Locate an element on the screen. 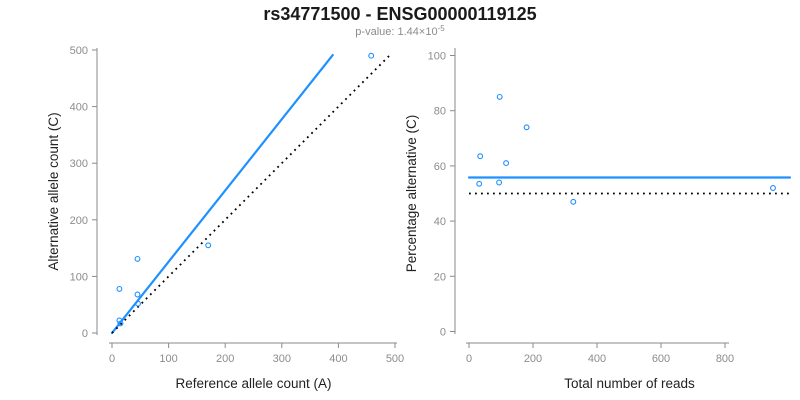 The height and width of the screenshot is (400, 800). pvalue-subtitle: p-value: 1.44×10-5 is located at coordinates (400, 31).